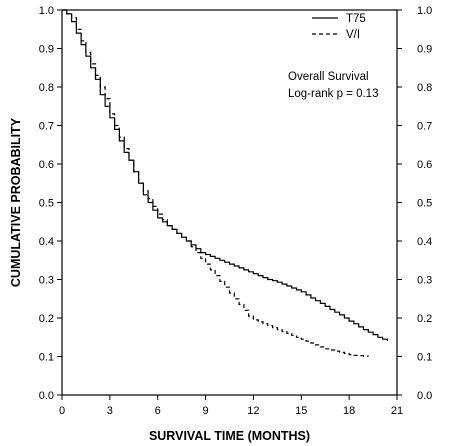 The height and width of the screenshot is (446, 450). What do you see at coordinates (46, 127) in the screenshot?
I see `y-tick-label-left: 0.7` at bounding box center [46, 127].